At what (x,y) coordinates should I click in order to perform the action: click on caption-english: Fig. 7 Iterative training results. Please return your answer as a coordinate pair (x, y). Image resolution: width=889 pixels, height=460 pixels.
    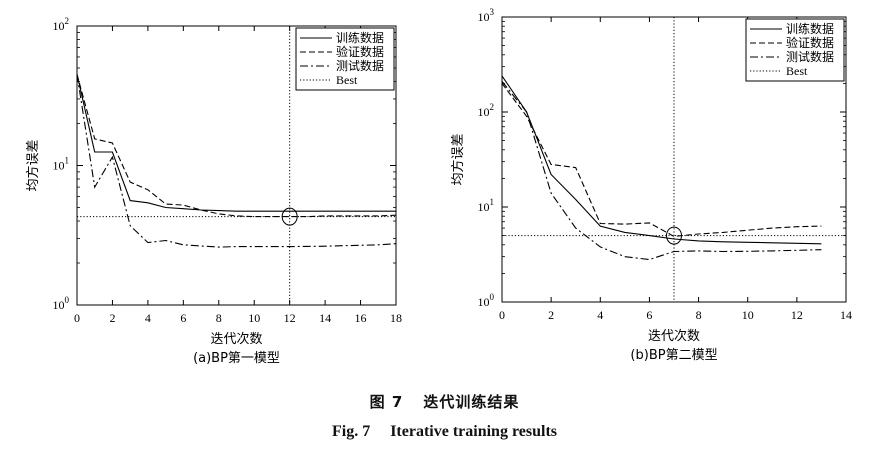
    Looking at the image, I should click on (444, 432).